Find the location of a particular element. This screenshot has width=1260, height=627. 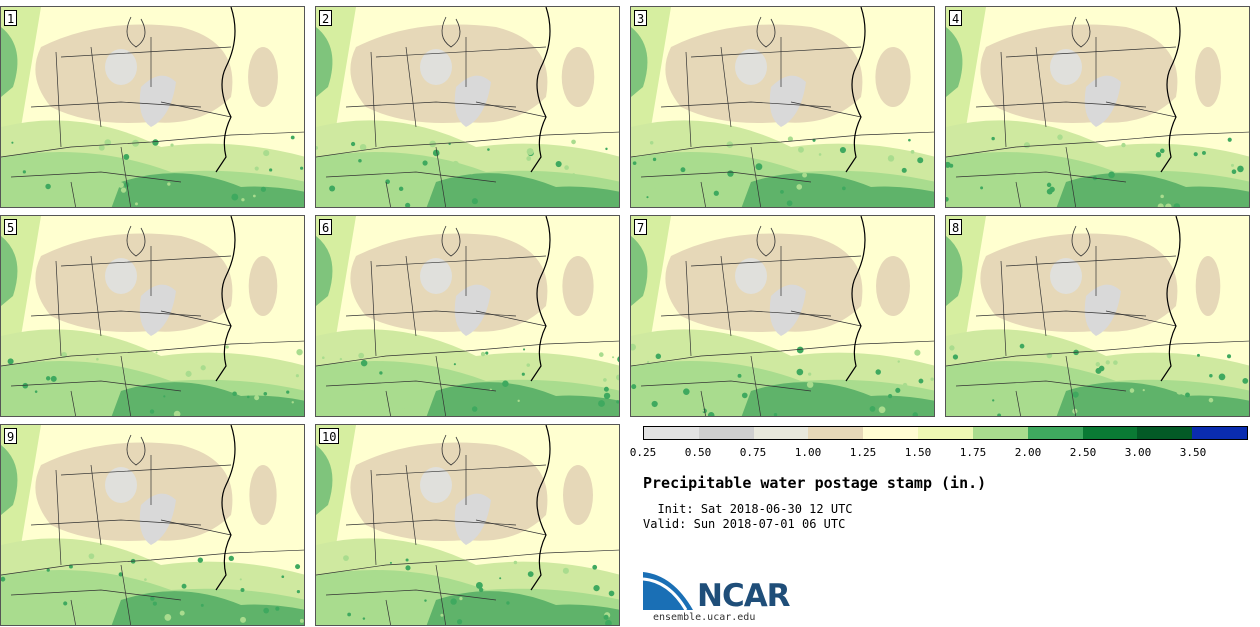

postage-stamp-panel-7: 7 is located at coordinates (782, 316).